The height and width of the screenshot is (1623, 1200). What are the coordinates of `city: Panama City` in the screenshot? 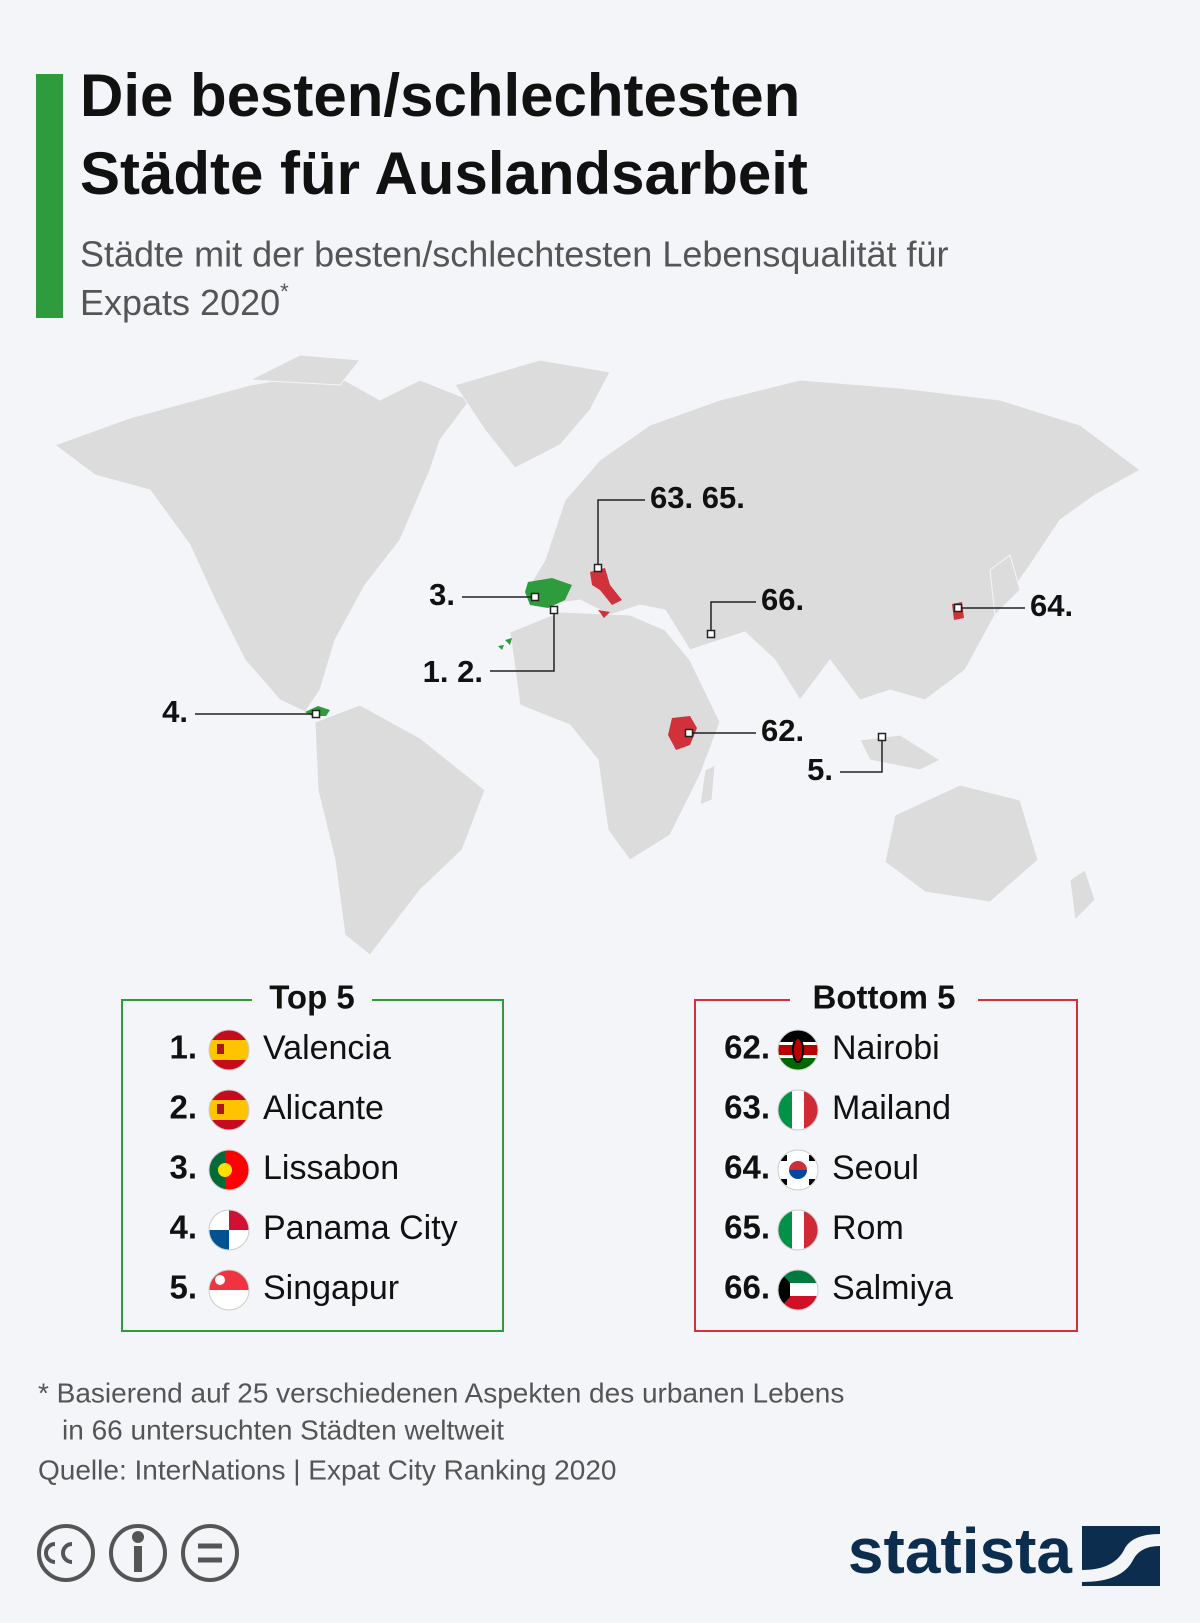 It's located at (360, 1228).